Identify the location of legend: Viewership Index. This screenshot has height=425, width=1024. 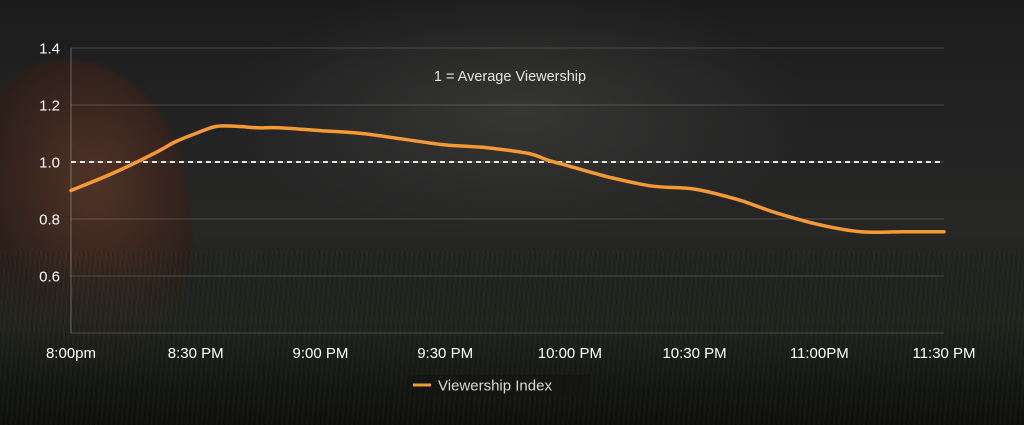
(498, 386).